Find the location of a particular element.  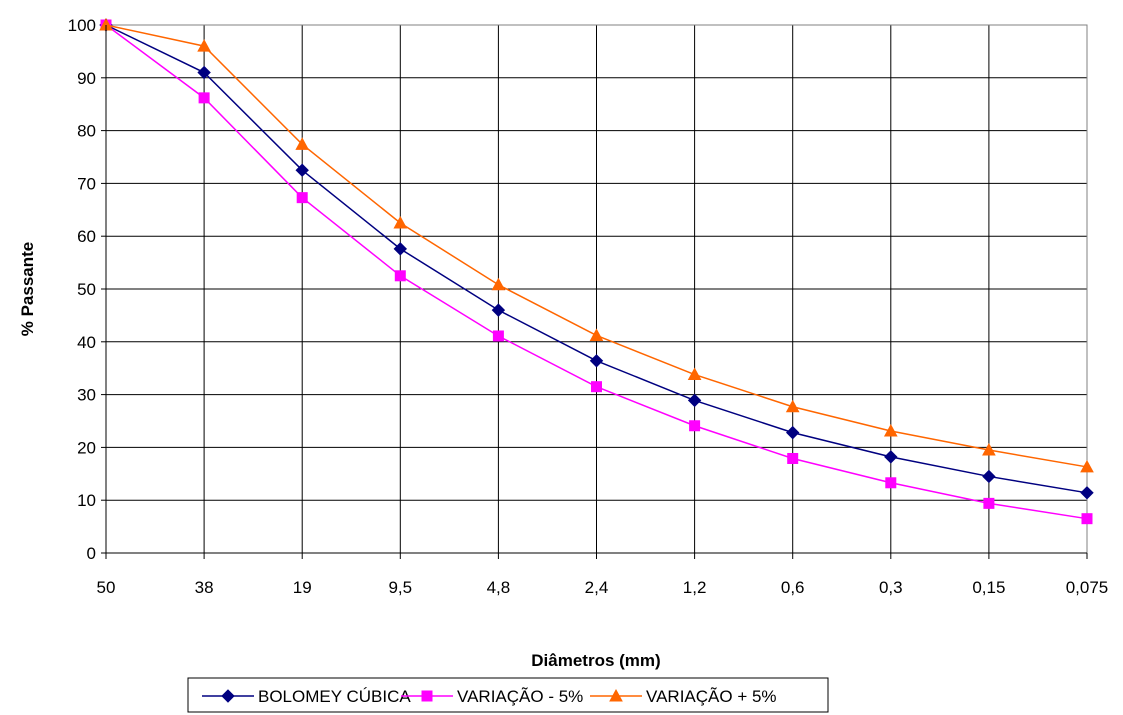

legend-item-2: VARIAÇÃO - 5% is located at coordinates (492, 696).